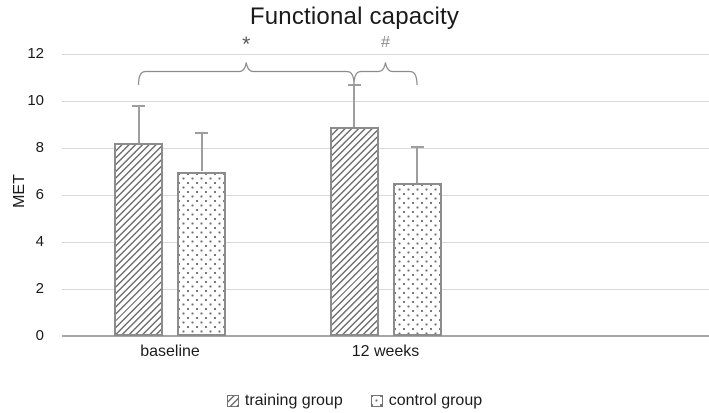 The height and width of the screenshot is (413, 709). What do you see at coordinates (354, 401) in the screenshot?
I see `legend: training group control group` at bounding box center [354, 401].